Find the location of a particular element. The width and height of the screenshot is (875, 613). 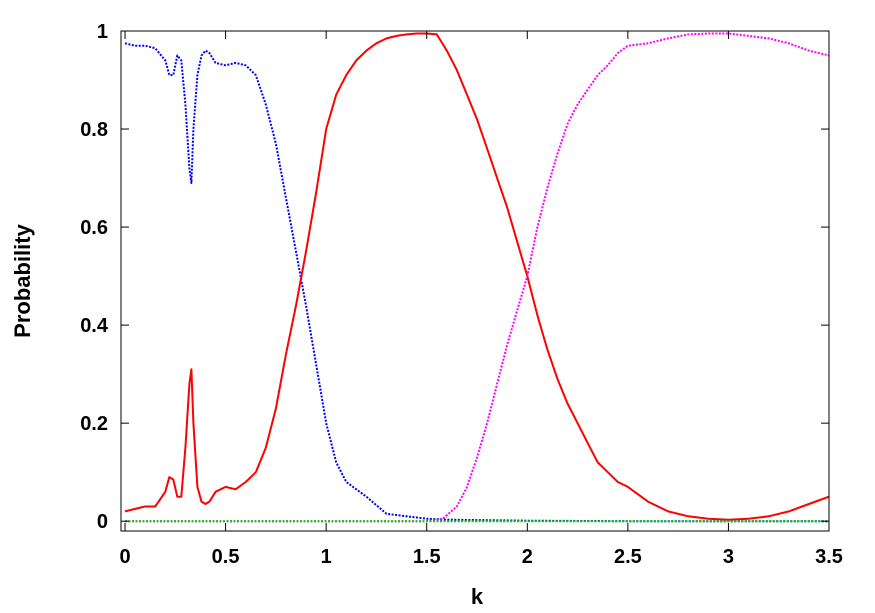

x-tick-label: 2.5 is located at coordinates (628, 557).